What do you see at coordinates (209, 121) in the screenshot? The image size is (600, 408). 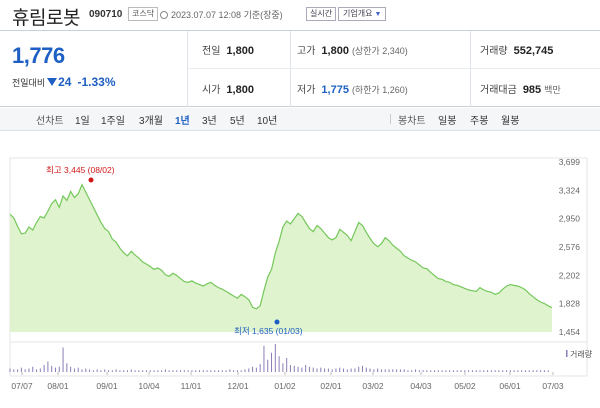 I see `tab-3y: 3년` at bounding box center [209, 121].